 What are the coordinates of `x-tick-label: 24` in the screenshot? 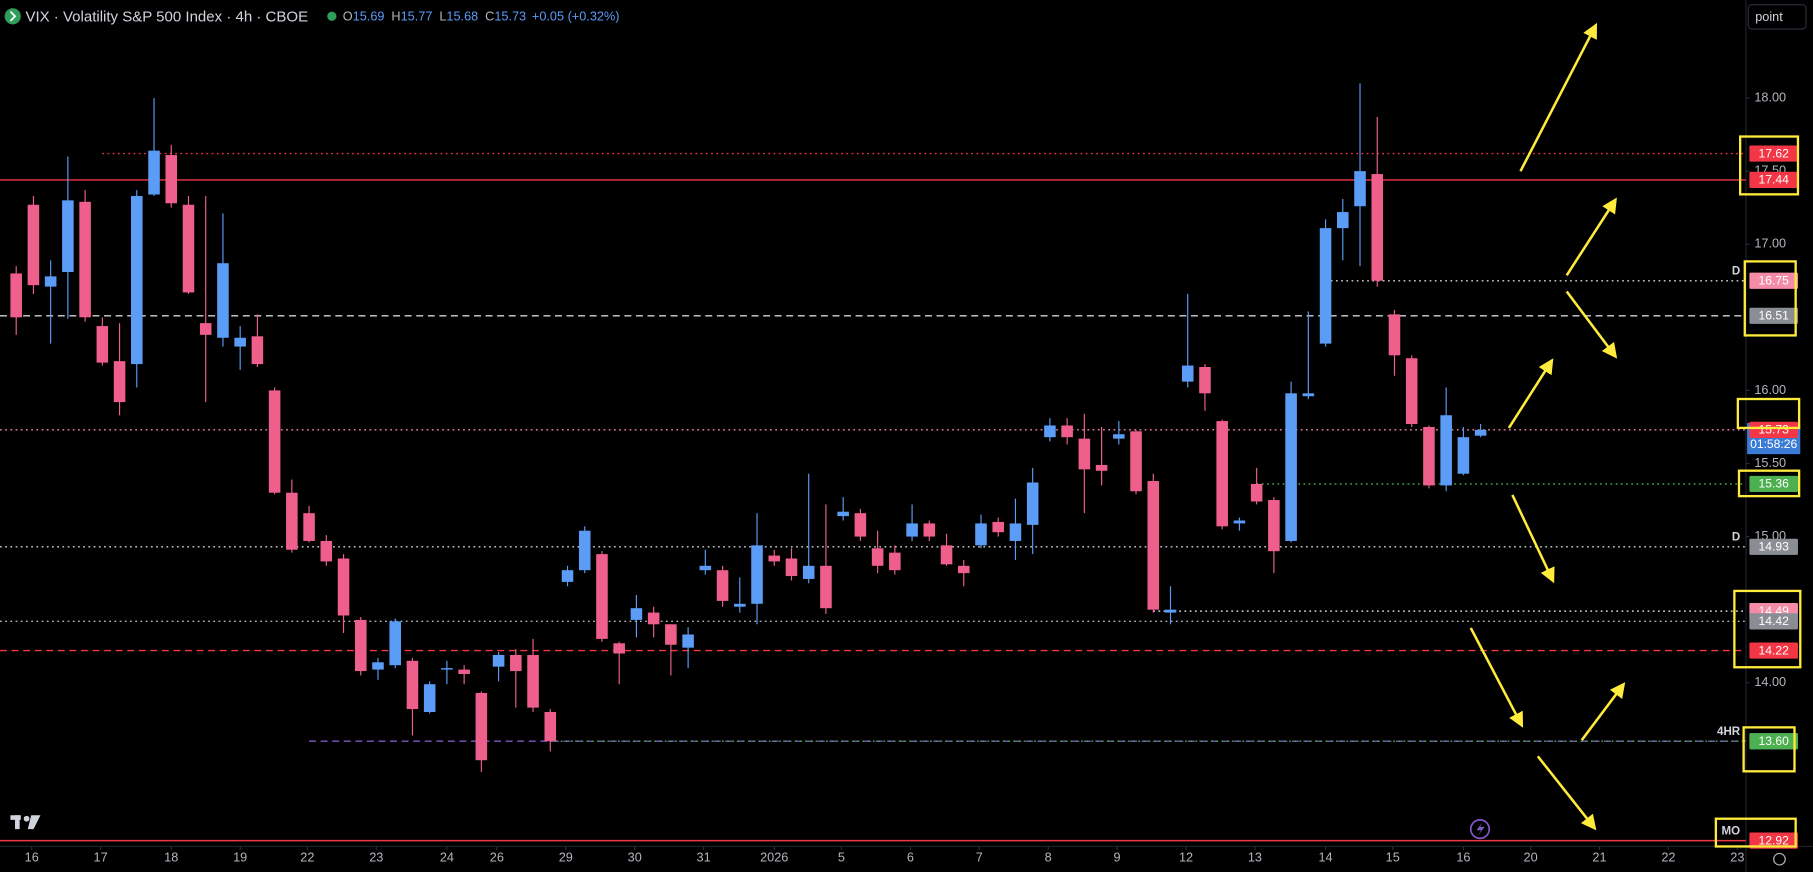 It's located at (447, 856).